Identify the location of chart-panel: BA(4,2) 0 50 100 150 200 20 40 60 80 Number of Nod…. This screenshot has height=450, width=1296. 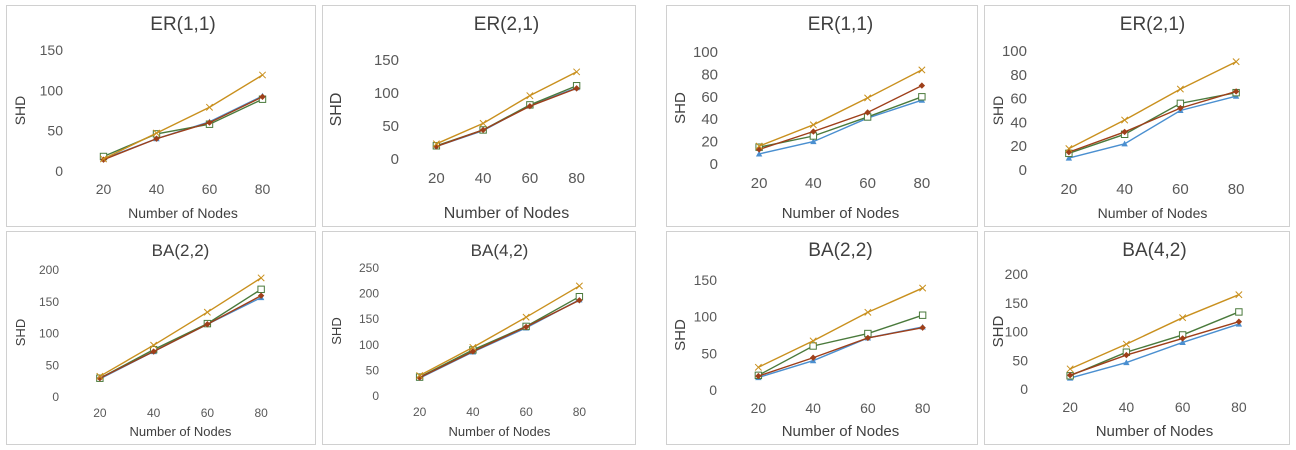
(1137, 338).